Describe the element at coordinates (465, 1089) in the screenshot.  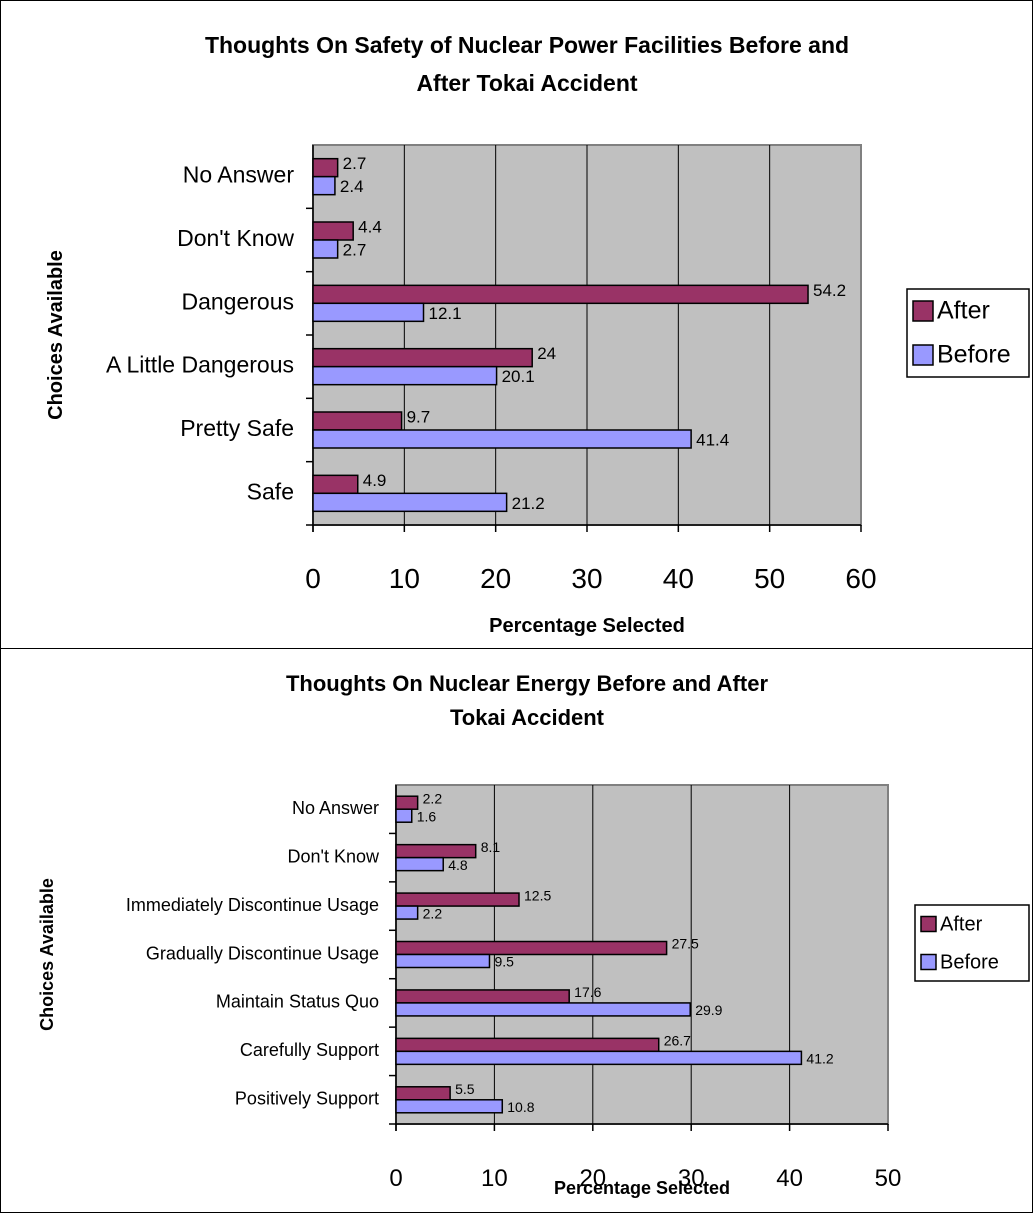
I see `data-label-after: 5.5` at that location.